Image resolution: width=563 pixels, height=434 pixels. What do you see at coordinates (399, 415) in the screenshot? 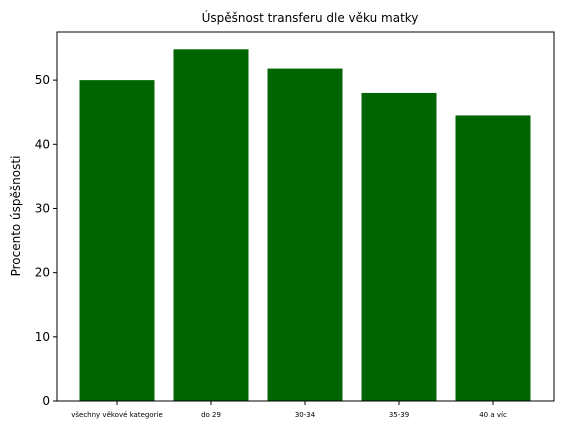
I see `x-tick-label: 35-39` at bounding box center [399, 415].